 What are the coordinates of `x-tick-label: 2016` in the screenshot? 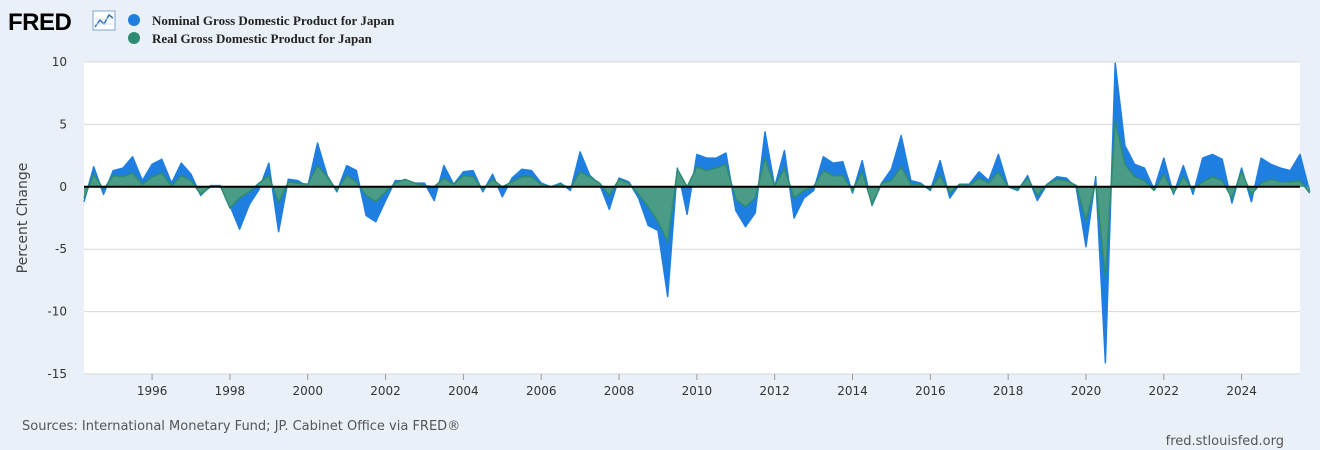 It's located at (930, 391).